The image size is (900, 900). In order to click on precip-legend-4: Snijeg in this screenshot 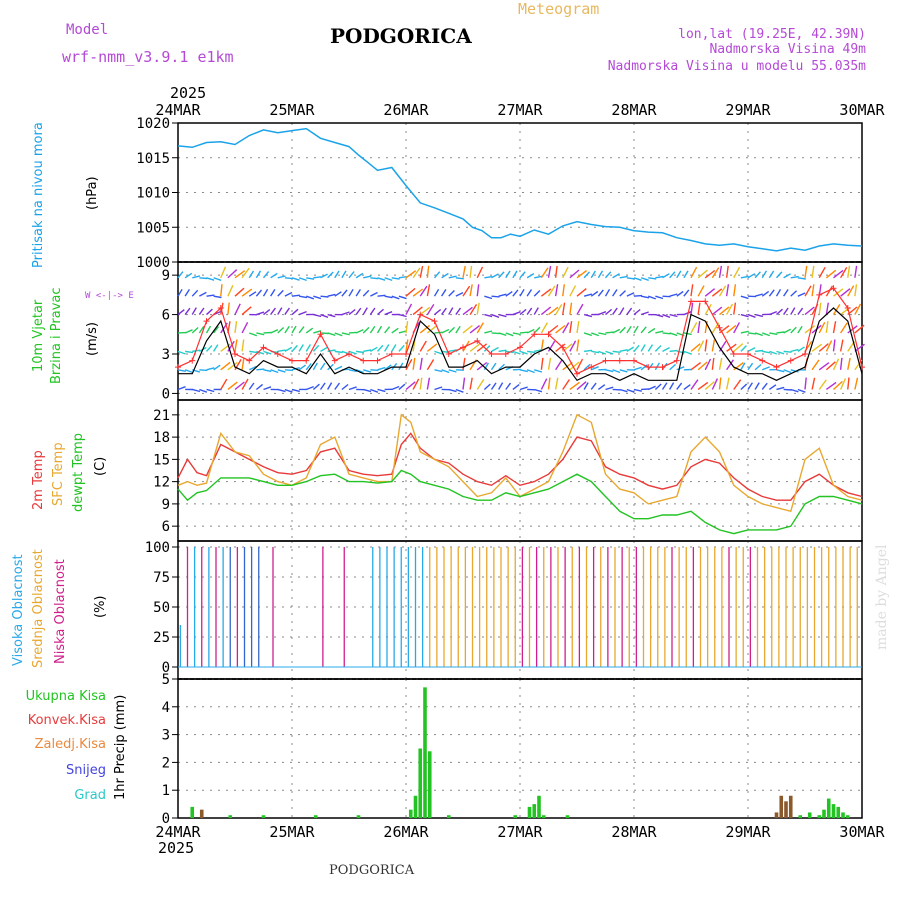, I will do `click(86, 770)`.